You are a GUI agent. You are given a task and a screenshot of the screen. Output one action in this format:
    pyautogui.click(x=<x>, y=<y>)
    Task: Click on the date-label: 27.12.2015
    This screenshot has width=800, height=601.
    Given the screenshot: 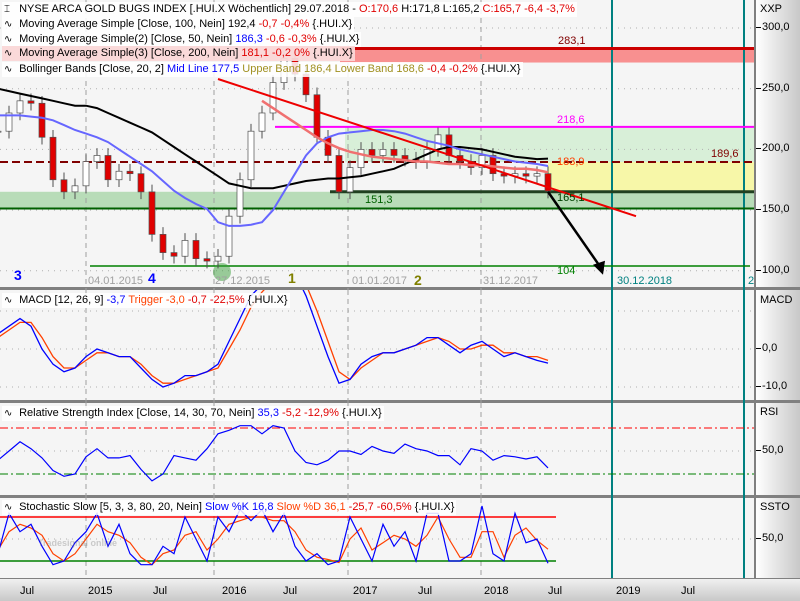 What is the action you would take?
    pyautogui.click(x=243, y=281)
    